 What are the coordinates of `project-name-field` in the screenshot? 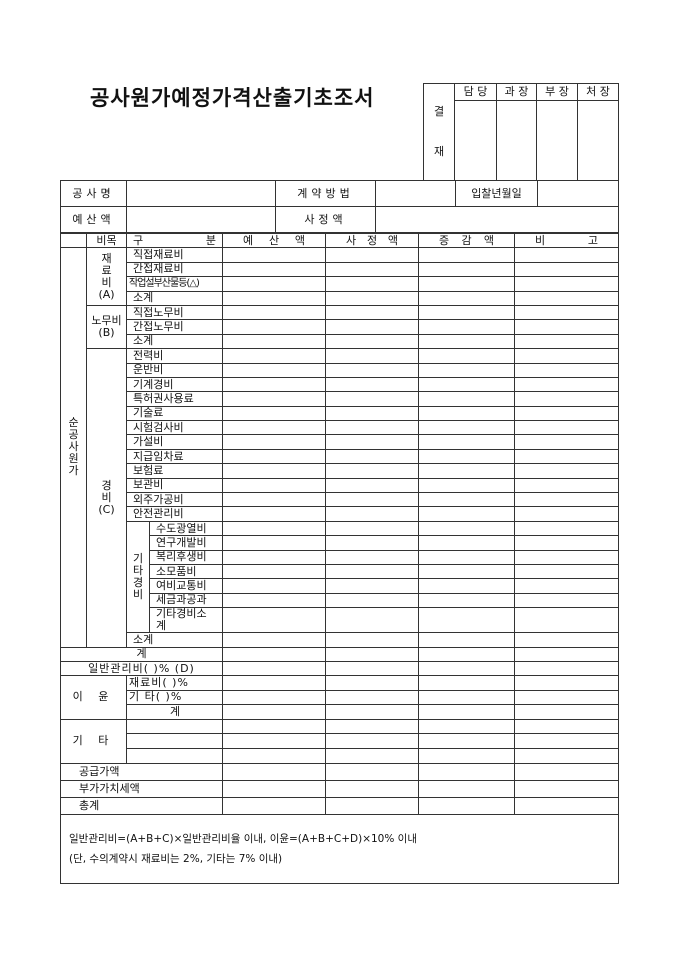 It's located at (201, 193).